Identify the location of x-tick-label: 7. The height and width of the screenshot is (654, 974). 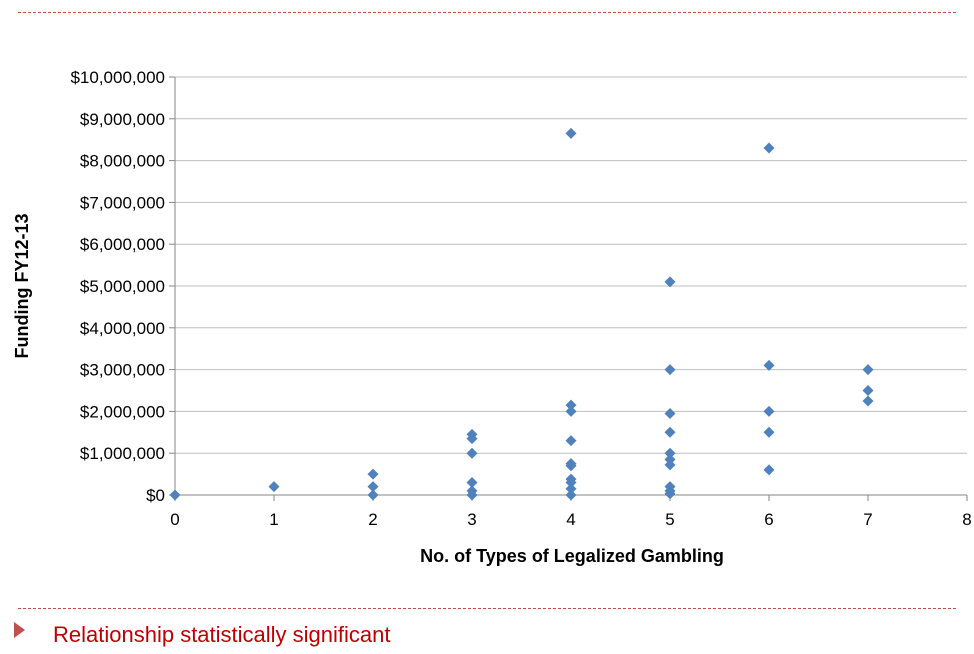
(867, 519).